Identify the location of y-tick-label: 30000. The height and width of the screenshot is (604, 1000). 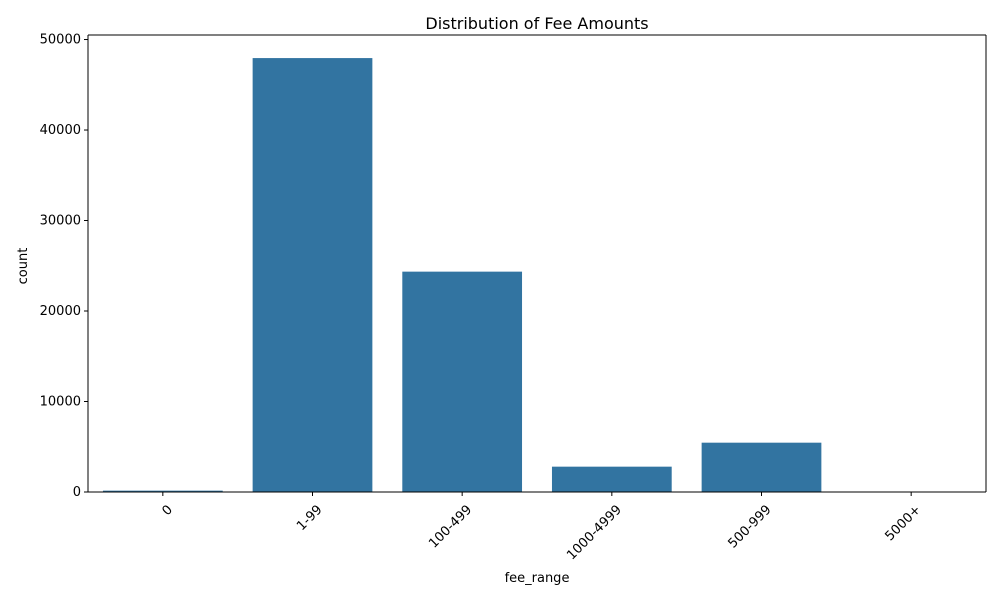
(60, 221).